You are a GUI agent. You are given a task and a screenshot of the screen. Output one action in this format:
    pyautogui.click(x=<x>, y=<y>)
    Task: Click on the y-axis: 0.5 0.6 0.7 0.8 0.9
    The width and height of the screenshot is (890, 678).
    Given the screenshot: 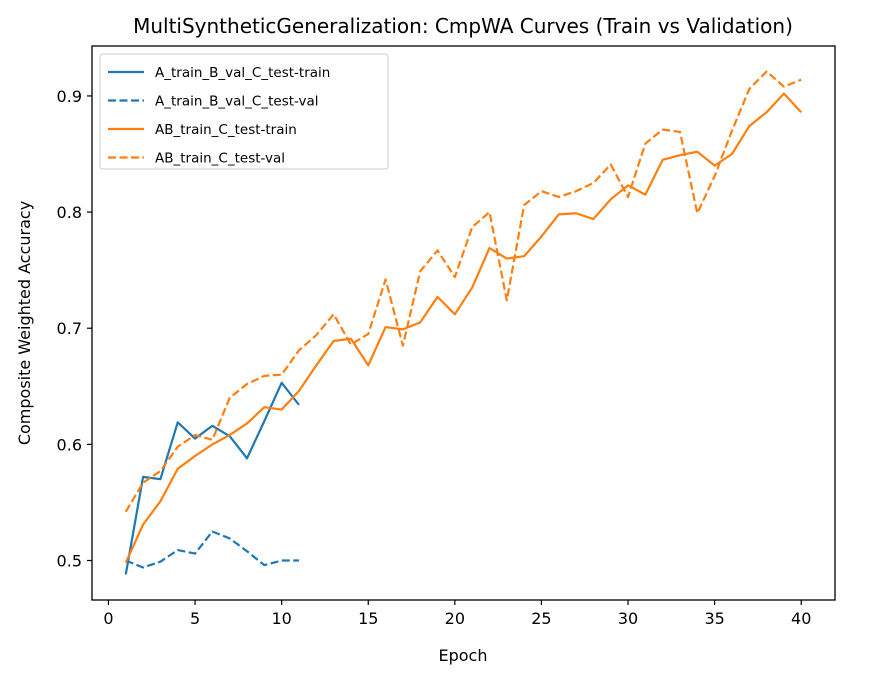 What is the action you would take?
    pyautogui.click(x=74, y=329)
    